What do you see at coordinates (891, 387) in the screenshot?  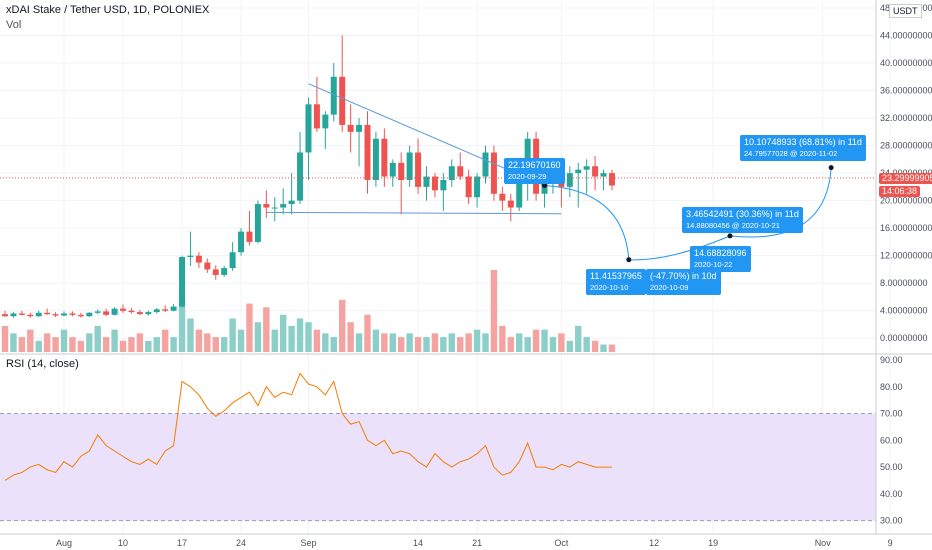 I see `rsi-tick: 80.00` at bounding box center [891, 387].